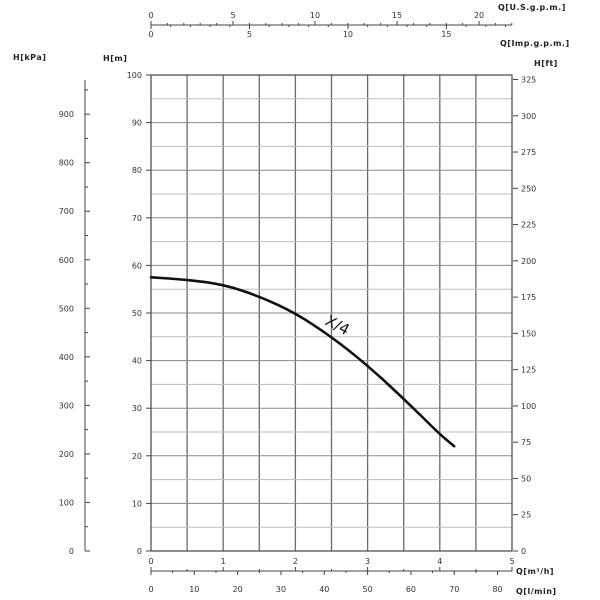  I want to click on lmin-tick-label: 30, so click(281, 589).